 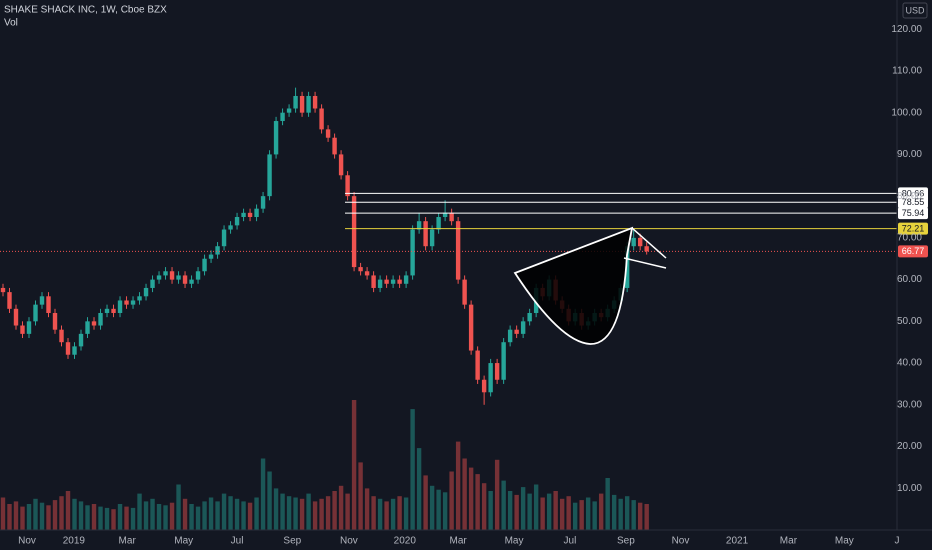 I want to click on level-label: 78.55, so click(x=913, y=202).